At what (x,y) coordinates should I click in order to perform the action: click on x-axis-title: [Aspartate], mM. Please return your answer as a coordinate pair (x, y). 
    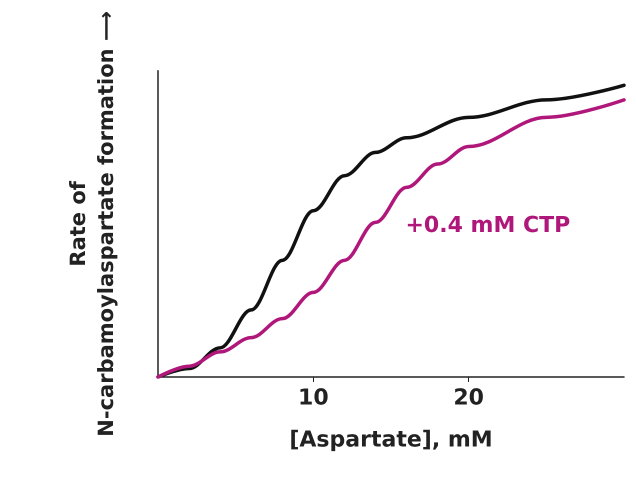
    Looking at the image, I should click on (391, 440).